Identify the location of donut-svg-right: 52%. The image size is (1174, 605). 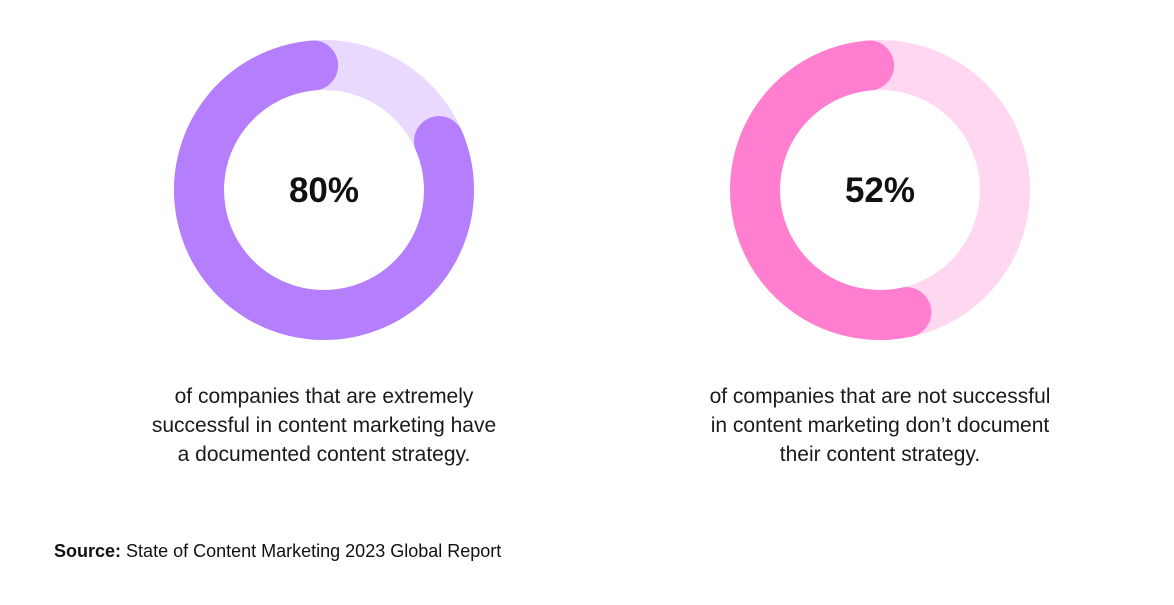
(880, 190).